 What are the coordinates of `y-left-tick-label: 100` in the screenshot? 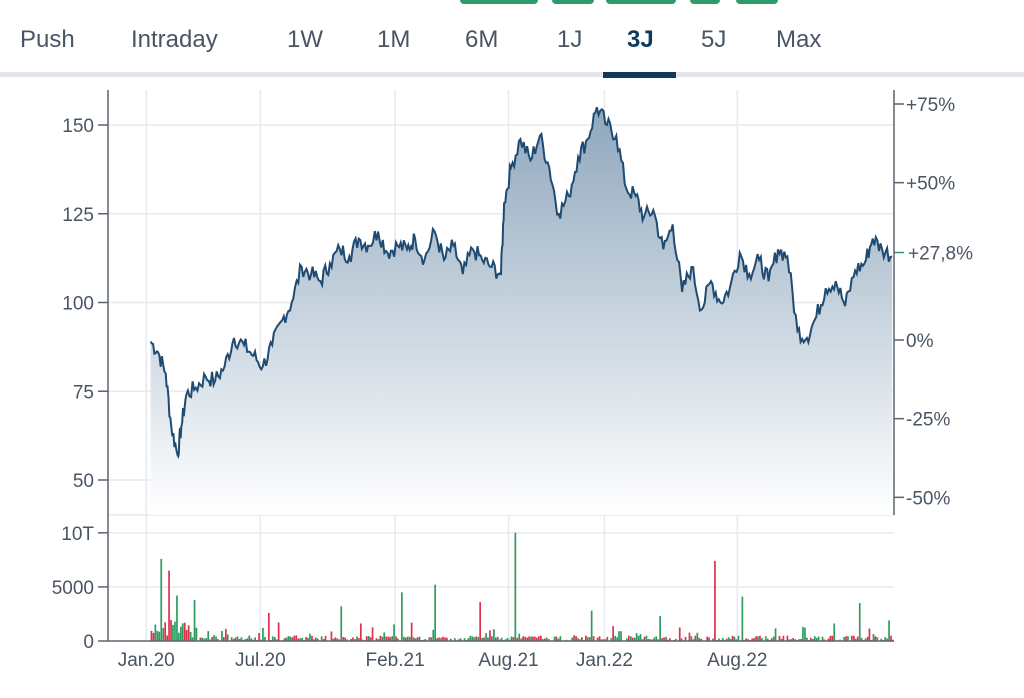 It's located at (78, 304).